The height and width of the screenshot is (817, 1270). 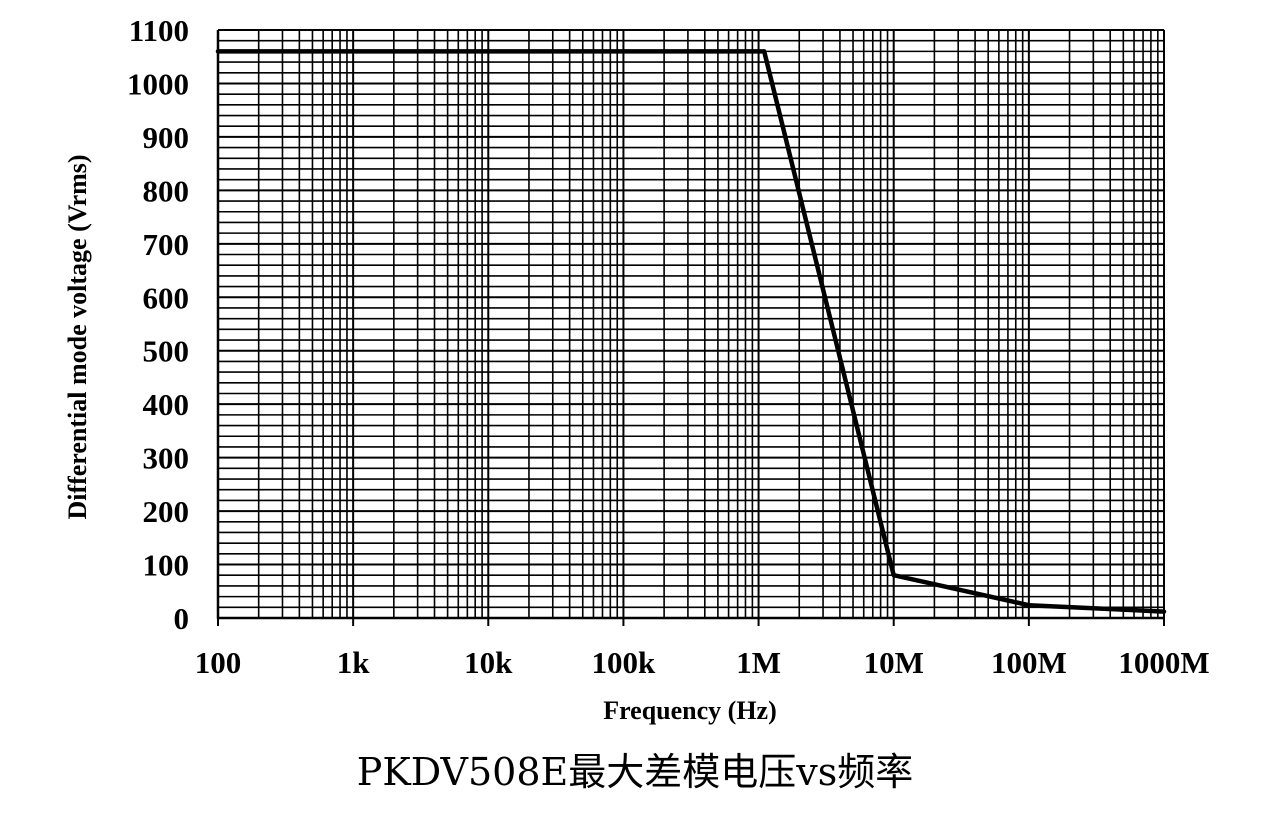 What do you see at coordinates (758, 662) in the screenshot?
I see `x-tick-label: 1M` at bounding box center [758, 662].